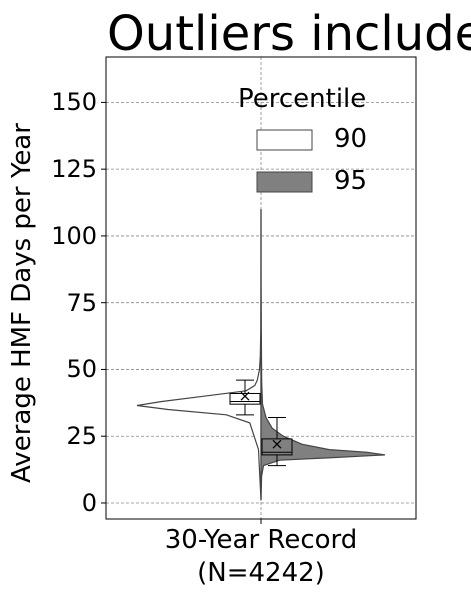 The height and width of the screenshot is (599, 471). I want to click on y-tick-label-50: 50, so click(68, 369).